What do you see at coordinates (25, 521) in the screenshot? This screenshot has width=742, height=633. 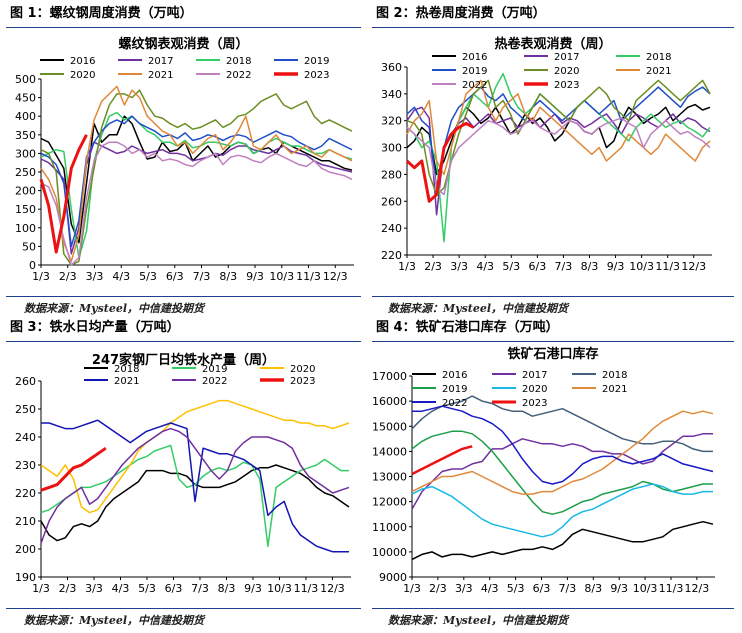 I see `y-tick-label: 210` at bounding box center [25, 521].